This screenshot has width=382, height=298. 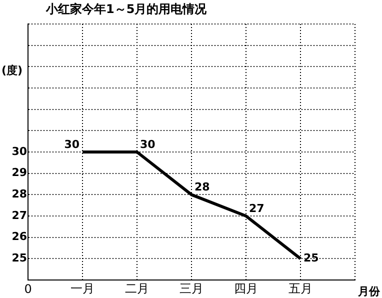 What do you see at coordinates (311, 258) in the screenshot?
I see `data-label: 25` at bounding box center [311, 258].